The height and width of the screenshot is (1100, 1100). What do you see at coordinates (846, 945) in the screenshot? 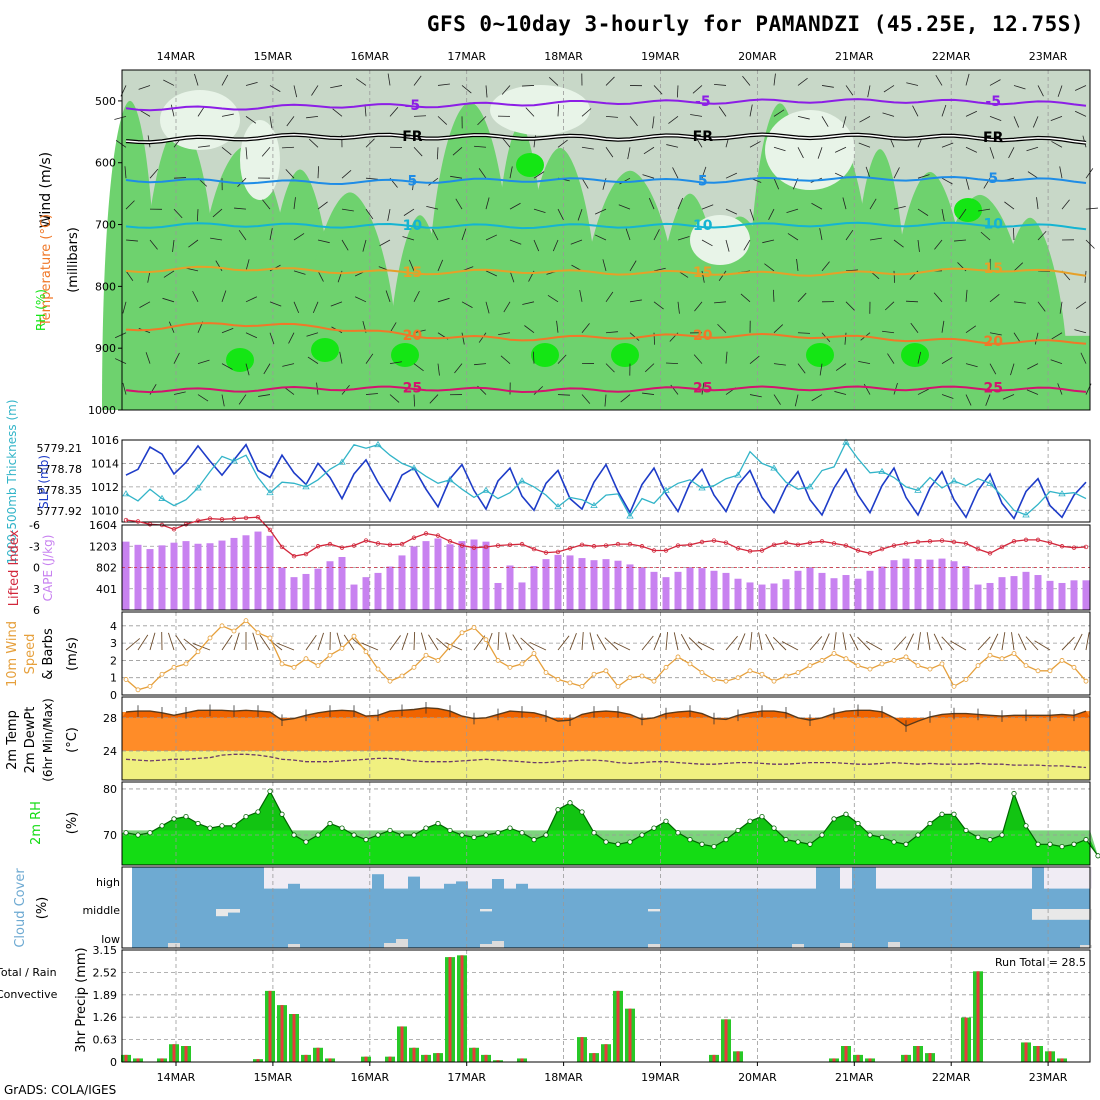
I see `cloud-low-cell` at bounding box center [846, 945].